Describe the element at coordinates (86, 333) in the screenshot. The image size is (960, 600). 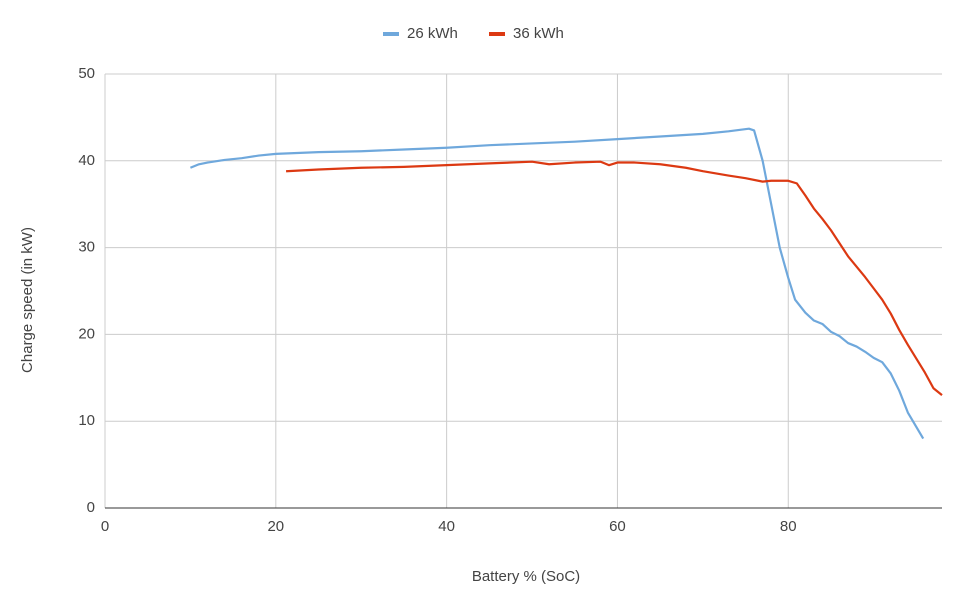
I see `y-tick-label: 20` at that location.